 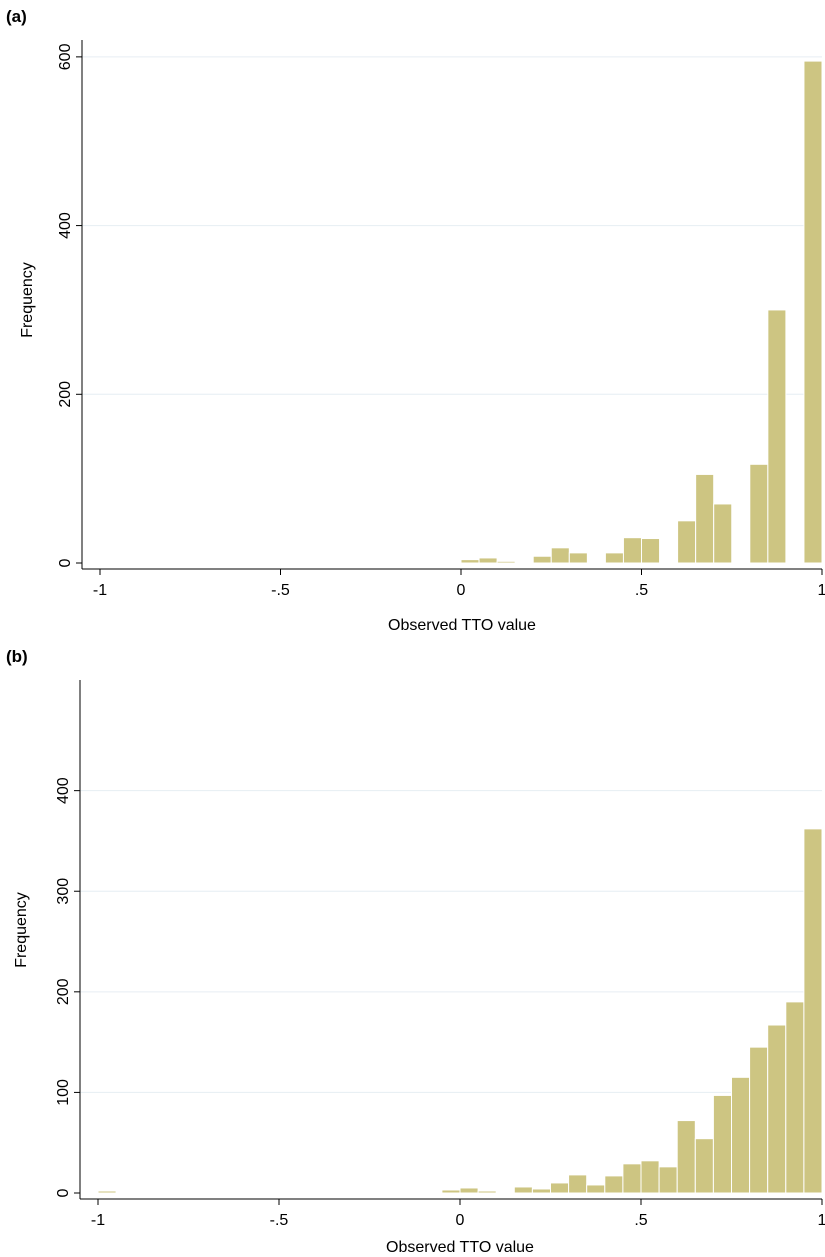 I want to click on x-tick-label-b-4: 1, so click(x=821, y=1220).